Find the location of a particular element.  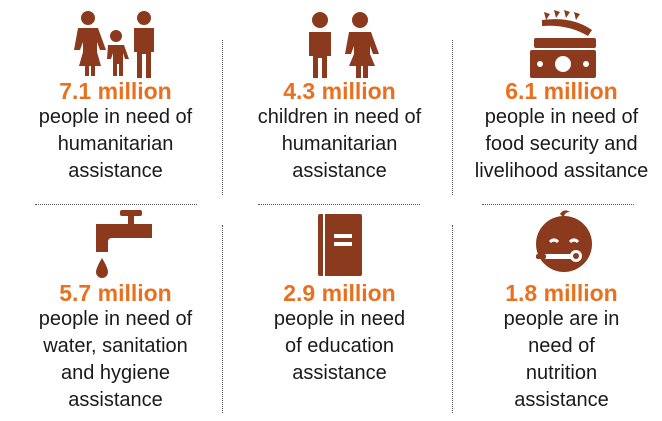

desc-line: and hygiene is located at coordinates (115, 373).